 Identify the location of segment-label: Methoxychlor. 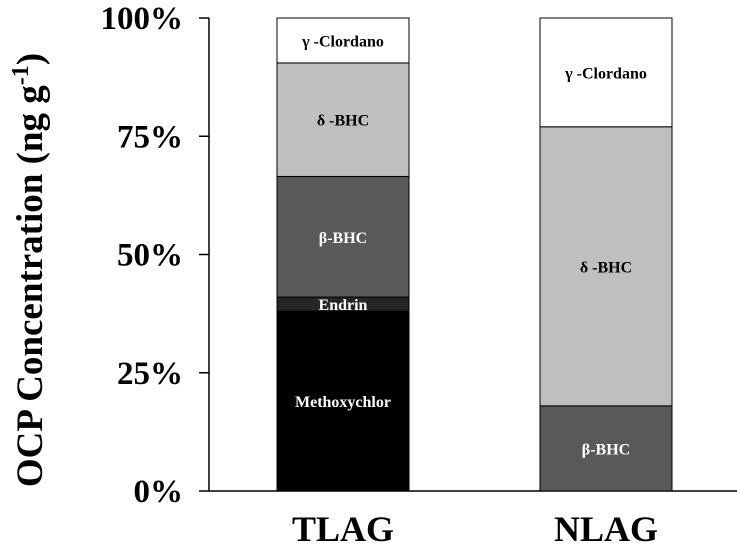
(343, 402).